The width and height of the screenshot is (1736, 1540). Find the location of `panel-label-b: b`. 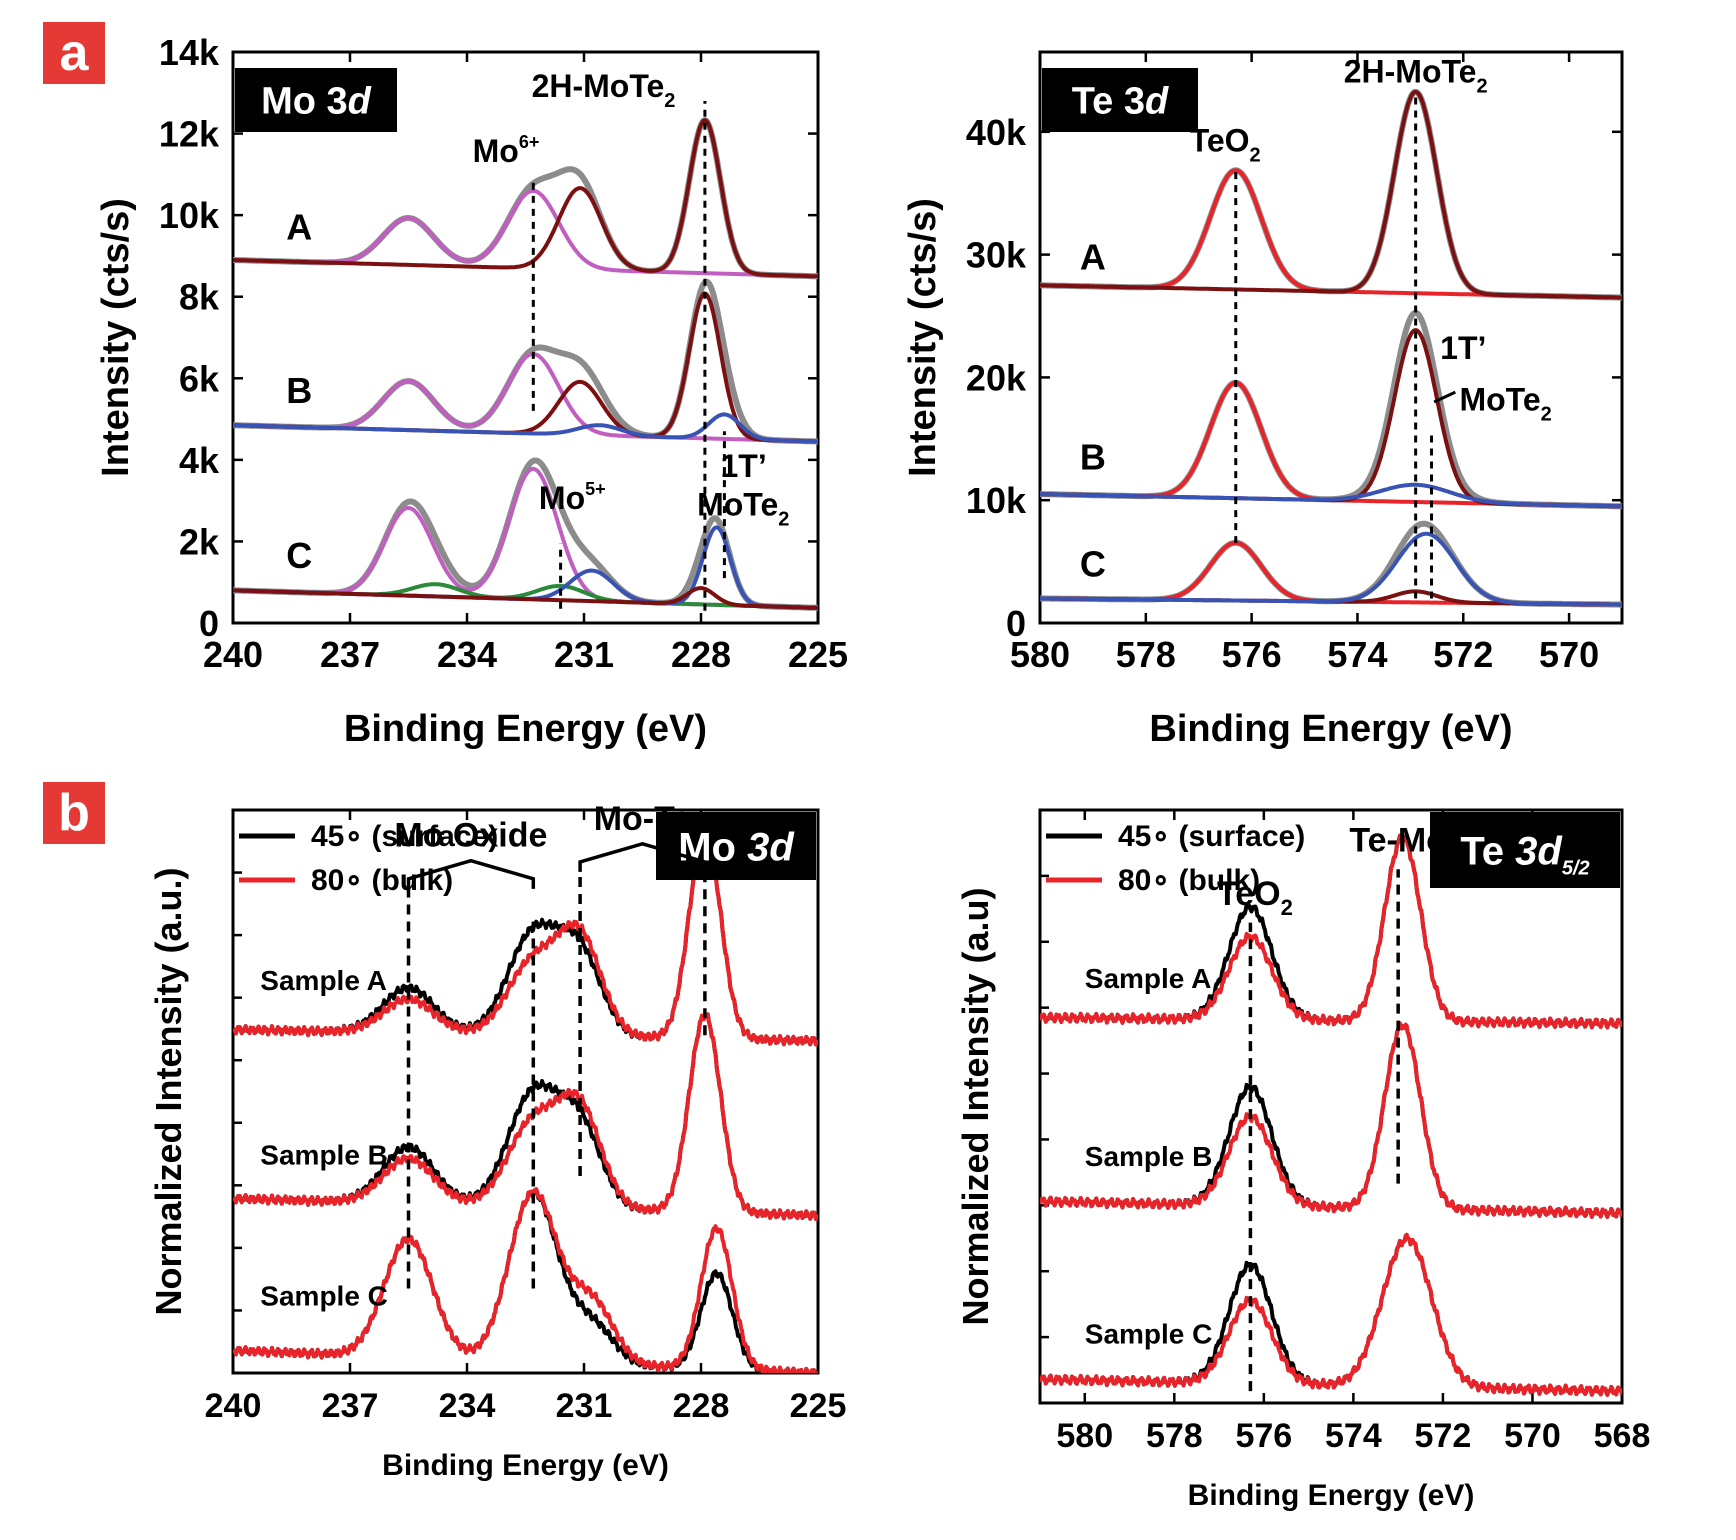

panel-label-b: b is located at coordinates (74, 813).